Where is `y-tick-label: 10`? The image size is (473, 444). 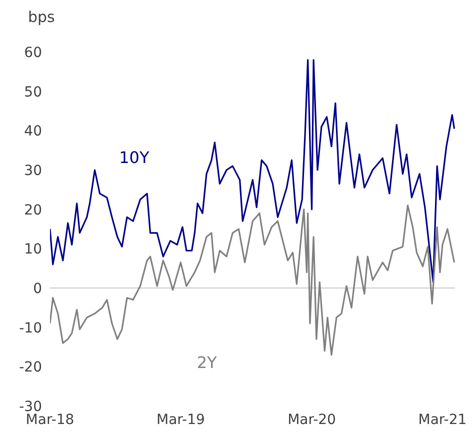
y-tick-label: 10 is located at coordinates (33, 250).